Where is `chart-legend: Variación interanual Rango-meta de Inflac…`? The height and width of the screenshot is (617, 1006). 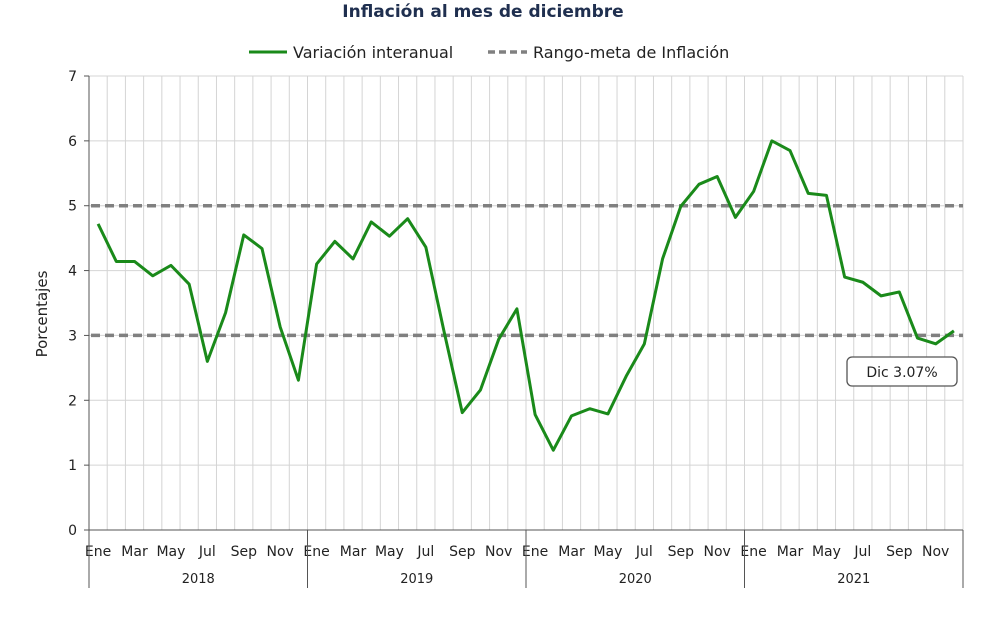 chart-legend: Variación interanual Rango-meta de Inflac… is located at coordinates (489, 52).